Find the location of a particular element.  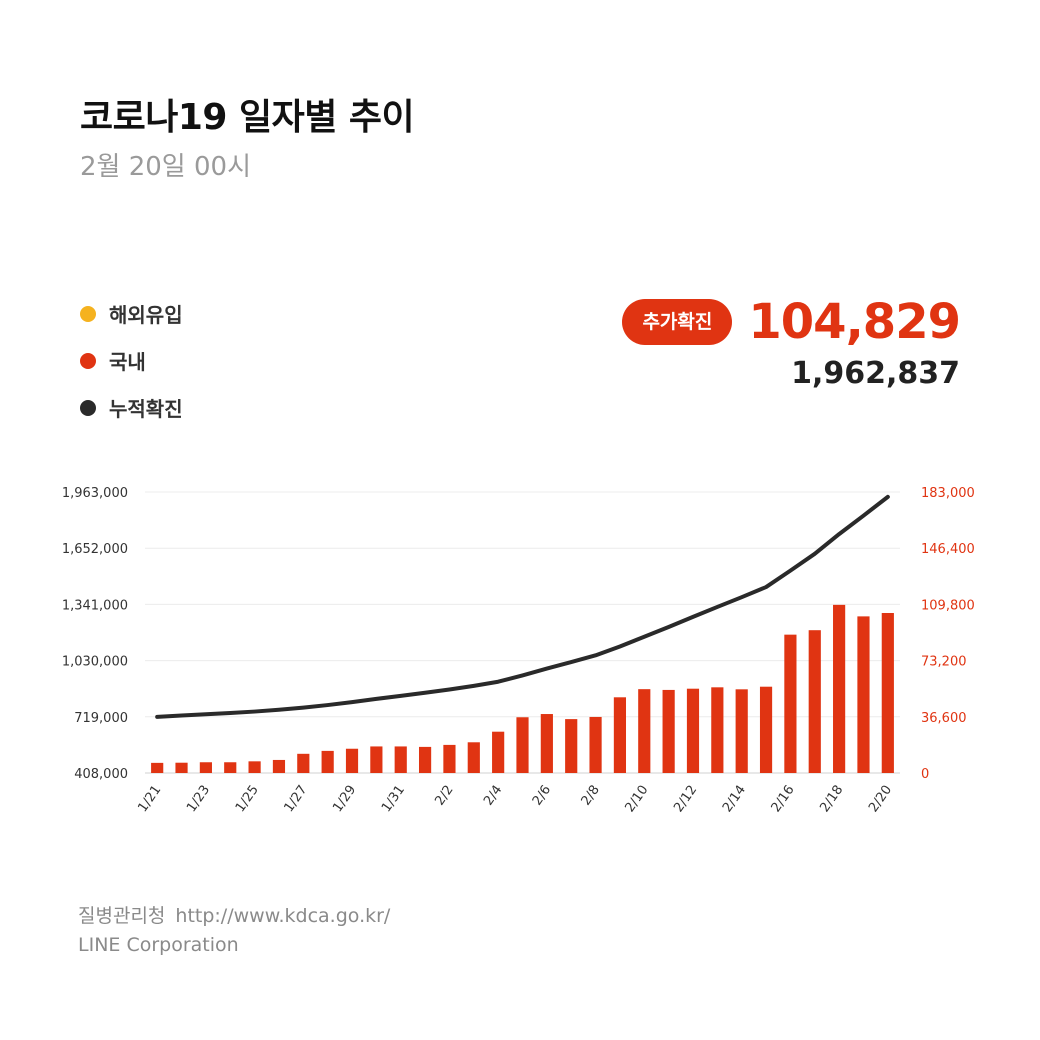

x-tick-label: 2/10 is located at coordinates (637, 799).